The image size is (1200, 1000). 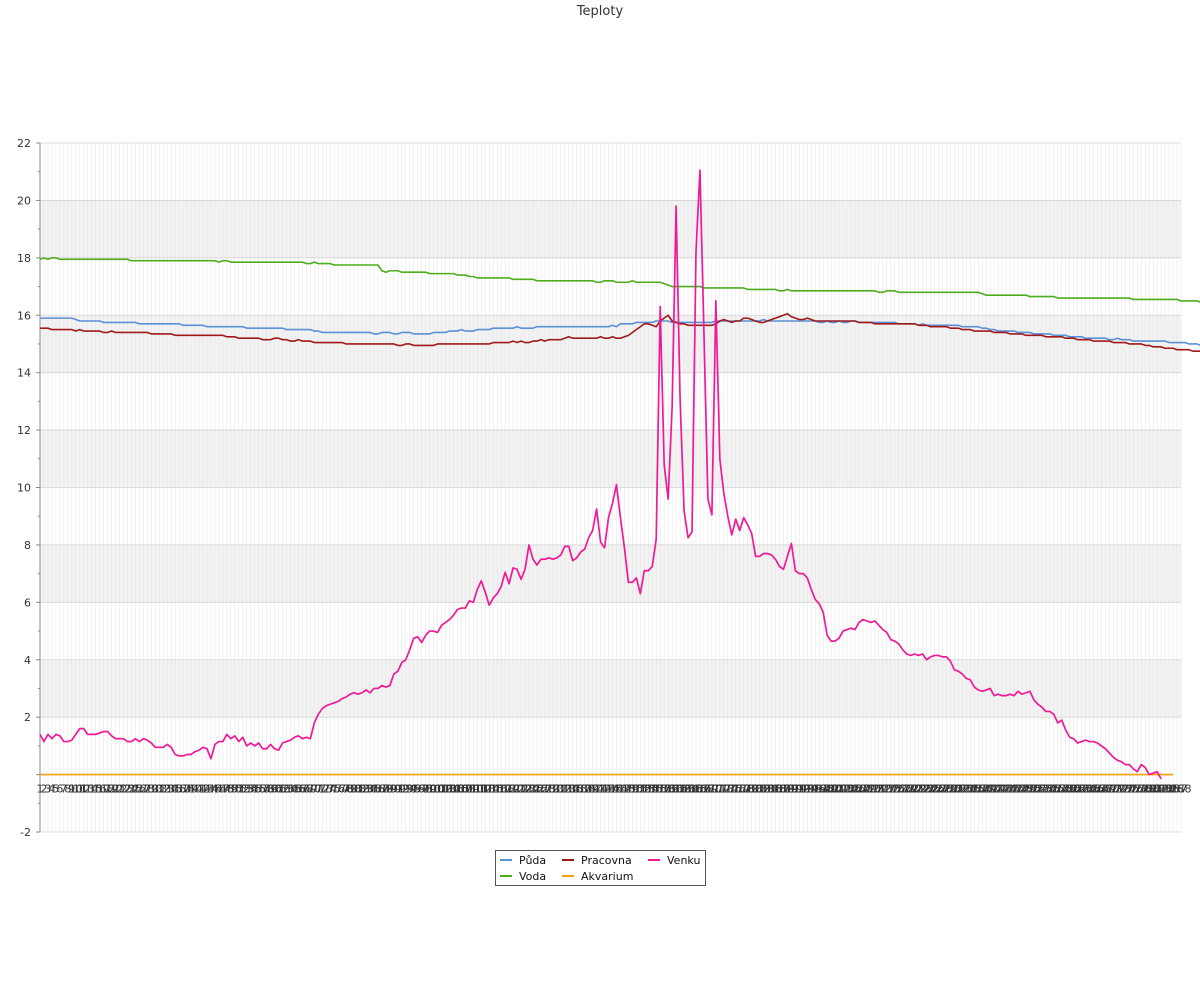 I want to click on y-tick-label: 20, so click(x=24, y=200).